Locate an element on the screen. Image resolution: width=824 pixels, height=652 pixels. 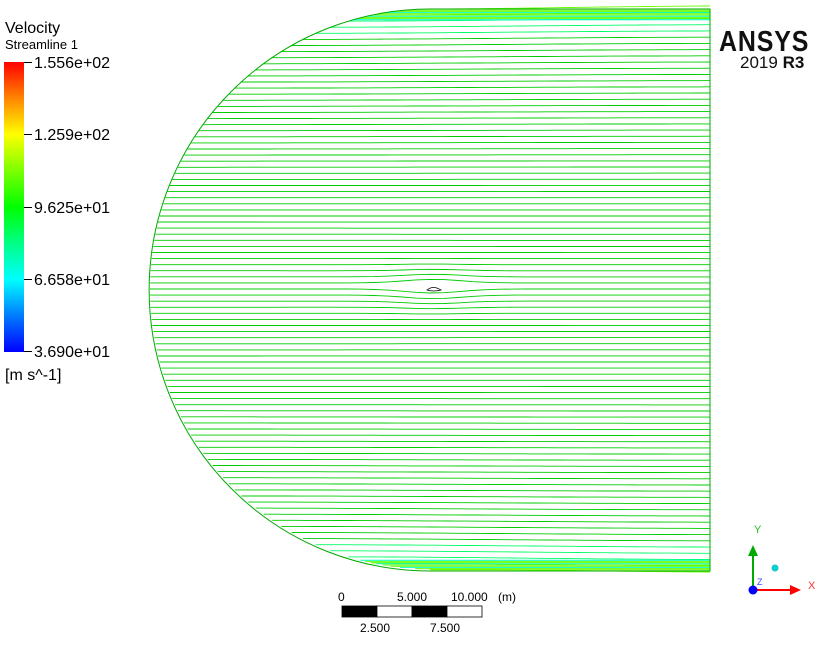
legend-units: [m s^-1] is located at coordinates (33, 375).